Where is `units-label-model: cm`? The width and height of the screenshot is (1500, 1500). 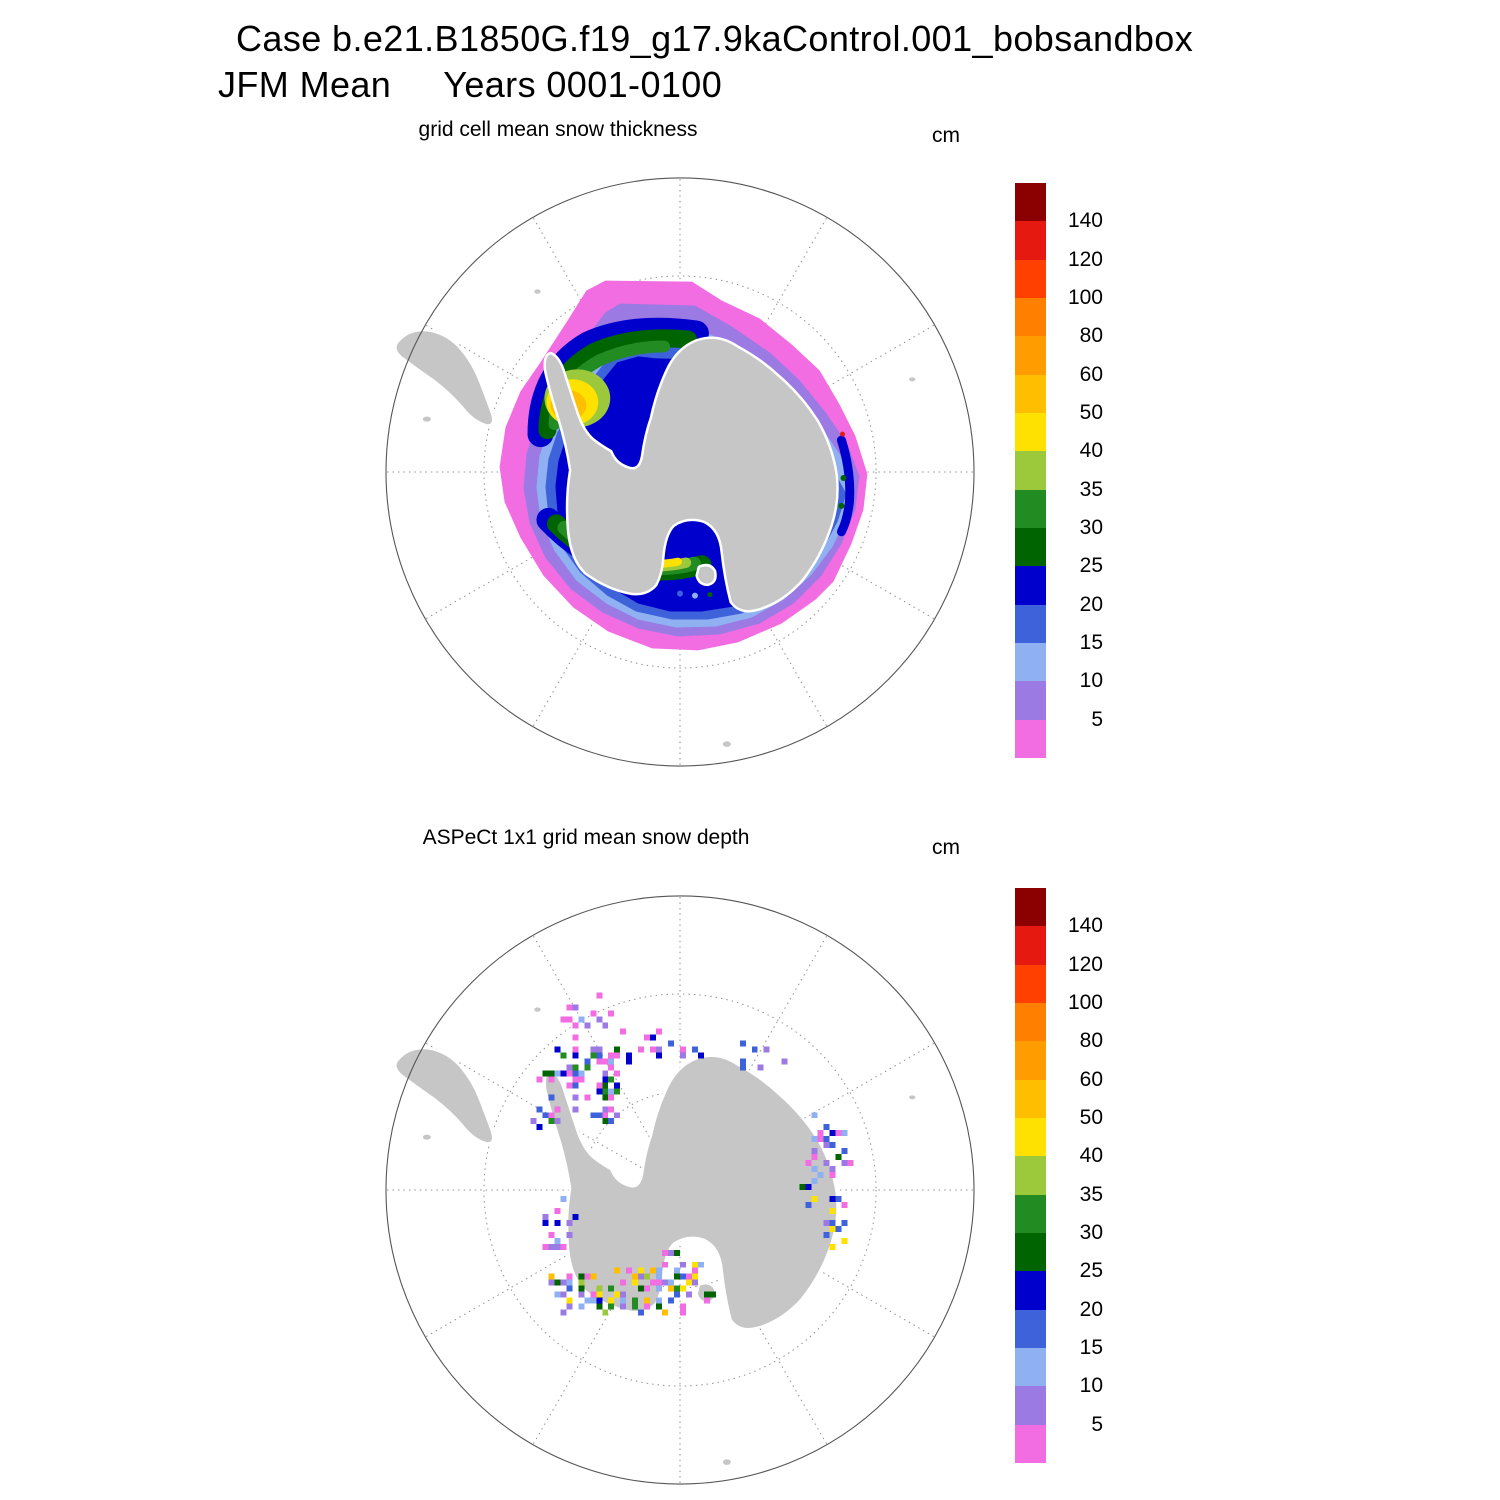
units-label-model: cm is located at coordinates (946, 135).